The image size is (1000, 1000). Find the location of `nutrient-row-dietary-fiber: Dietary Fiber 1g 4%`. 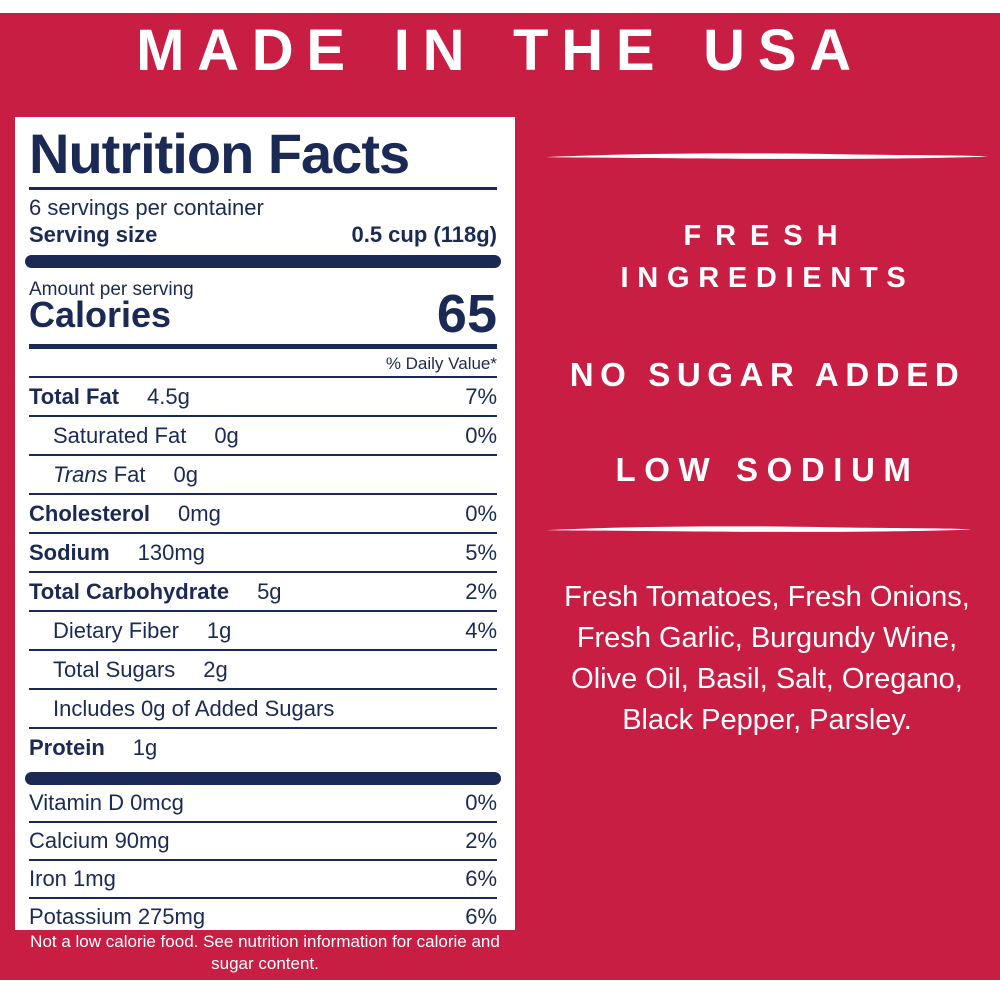

nutrient-row-dietary-fiber: Dietary Fiber 1g 4% is located at coordinates (263, 631).